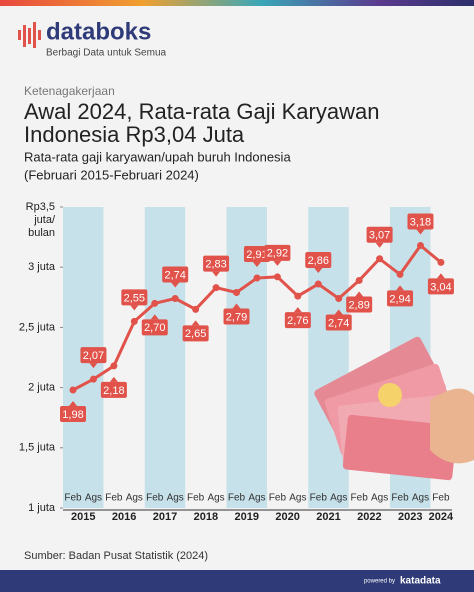  What do you see at coordinates (318, 261) in the screenshot?
I see `data-label: 2,86` at bounding box center [318, 261].